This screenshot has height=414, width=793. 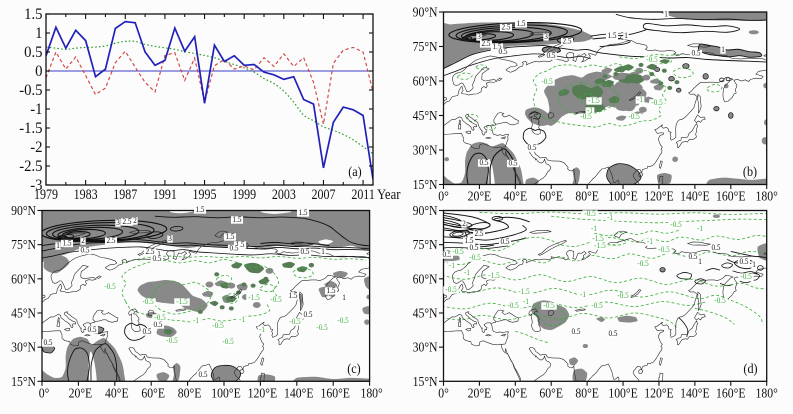 I want to click on svg-text: 100°E, so click(x=623, y=392).